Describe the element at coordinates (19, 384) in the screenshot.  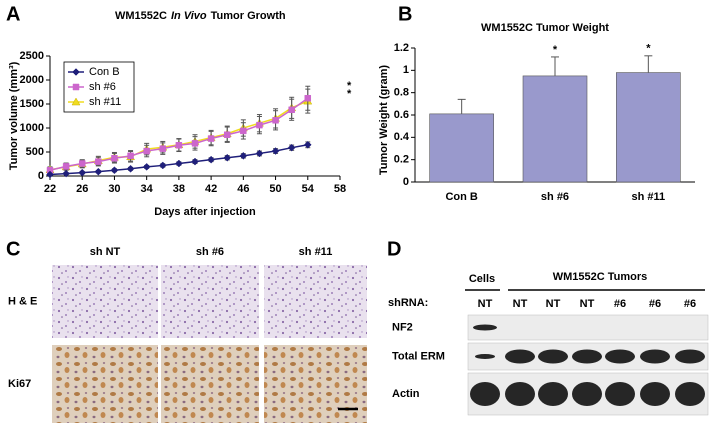
I see `row-label: Ki67` at that location.